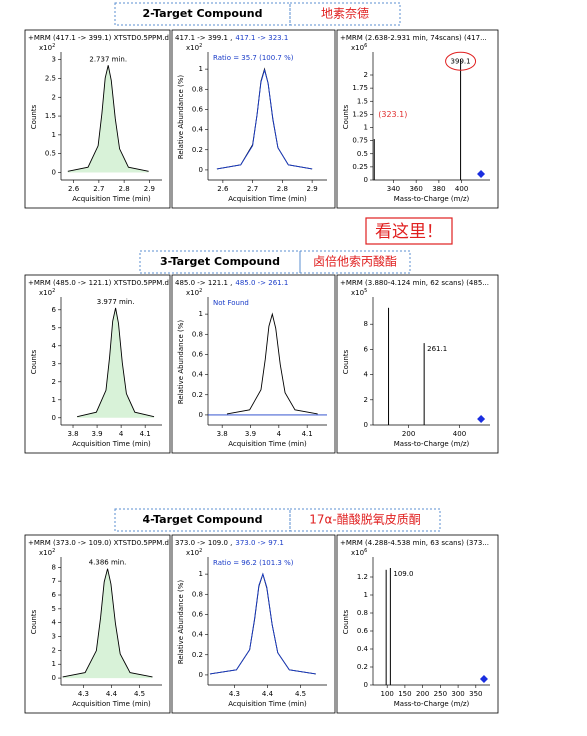 The image size is (587, 736). Describe the element at coordinates (475, 694) in the screenshot. I see `x-tick-label: 350` at that location.